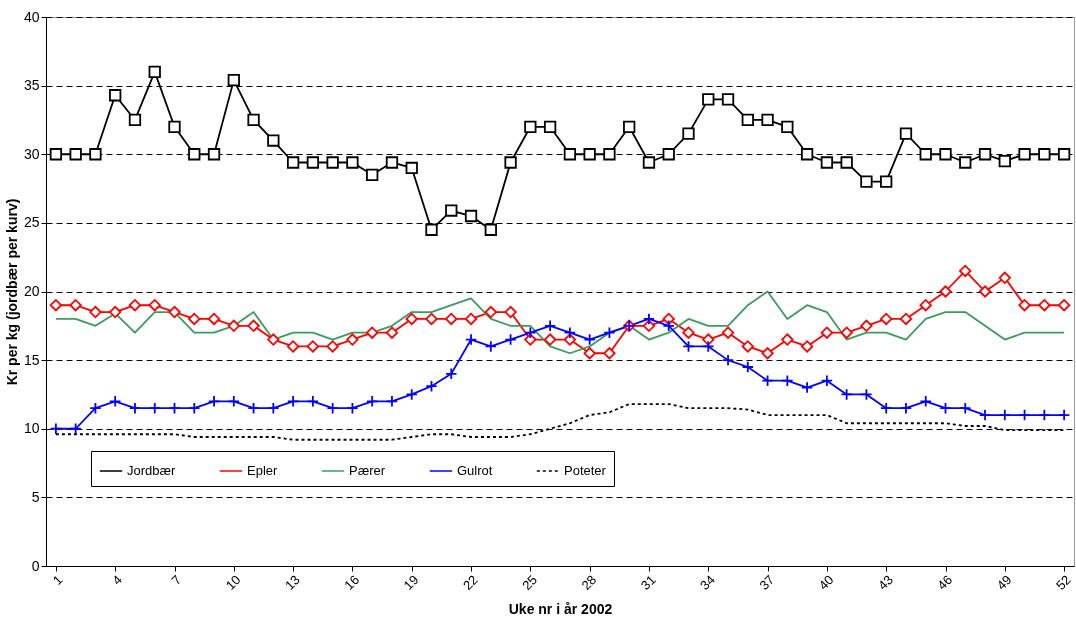 This screenshot has width=1076, height=622. What do you see at coordinates (945, 582) in the screenshot?
I see `x-tick-label: 46` at bounding box center [945, 582].